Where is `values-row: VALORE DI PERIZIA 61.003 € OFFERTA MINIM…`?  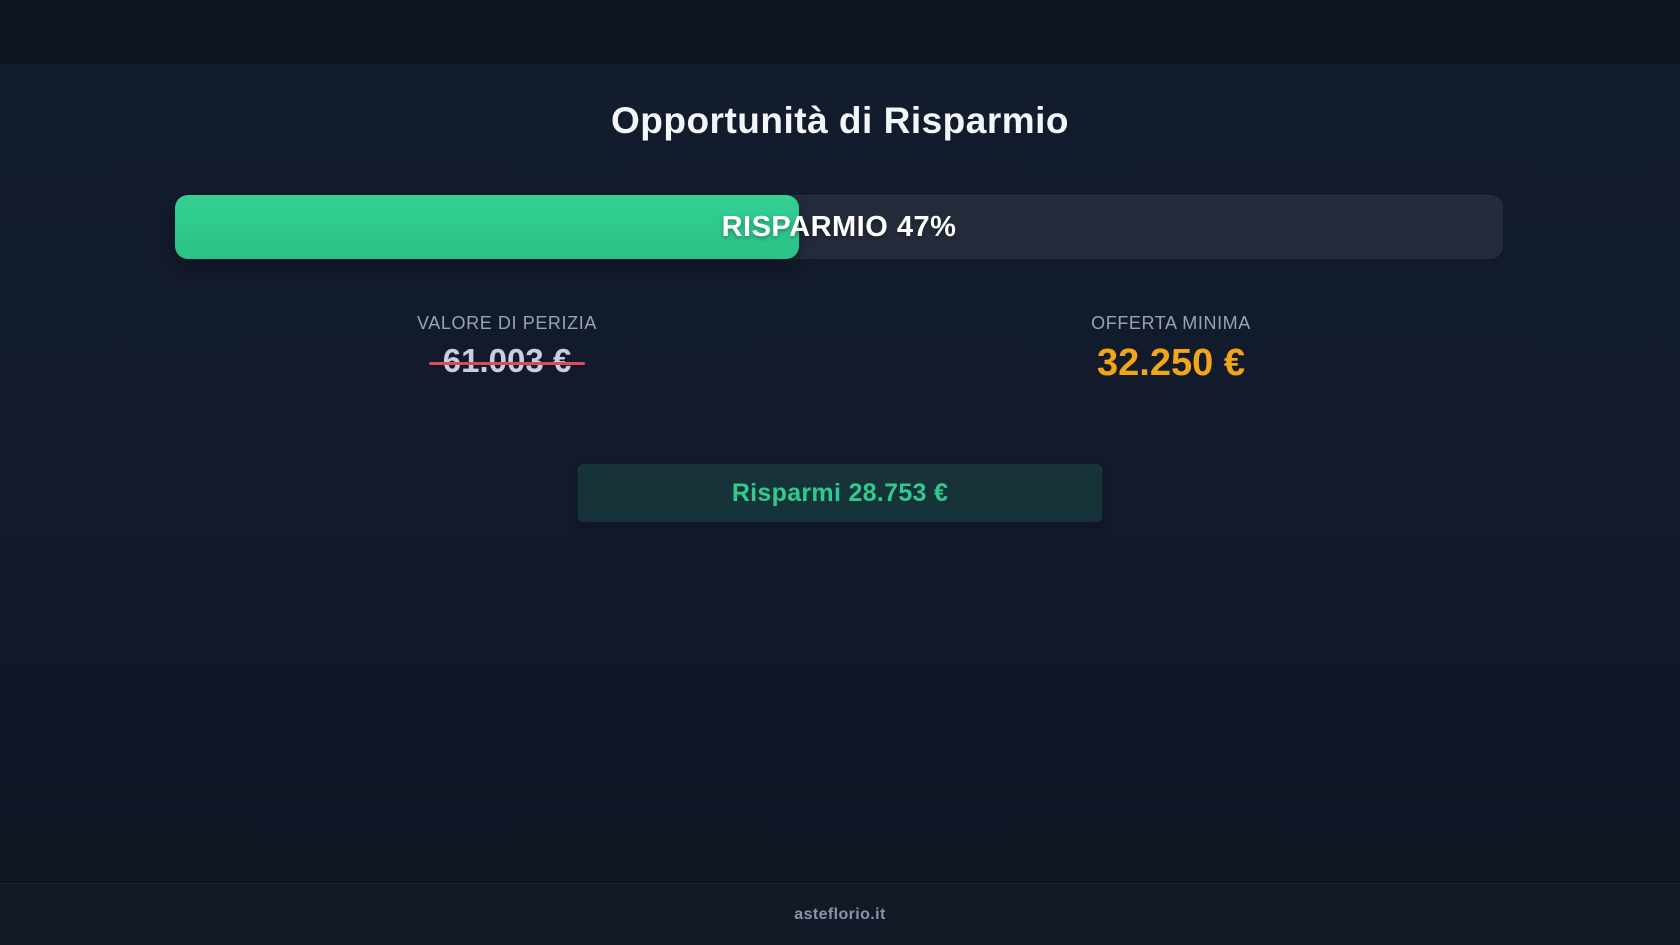
values-row: VALORE DI PERIZIA 61.003 € OFFERTA MINIM… is located at coordinates (839, 349).